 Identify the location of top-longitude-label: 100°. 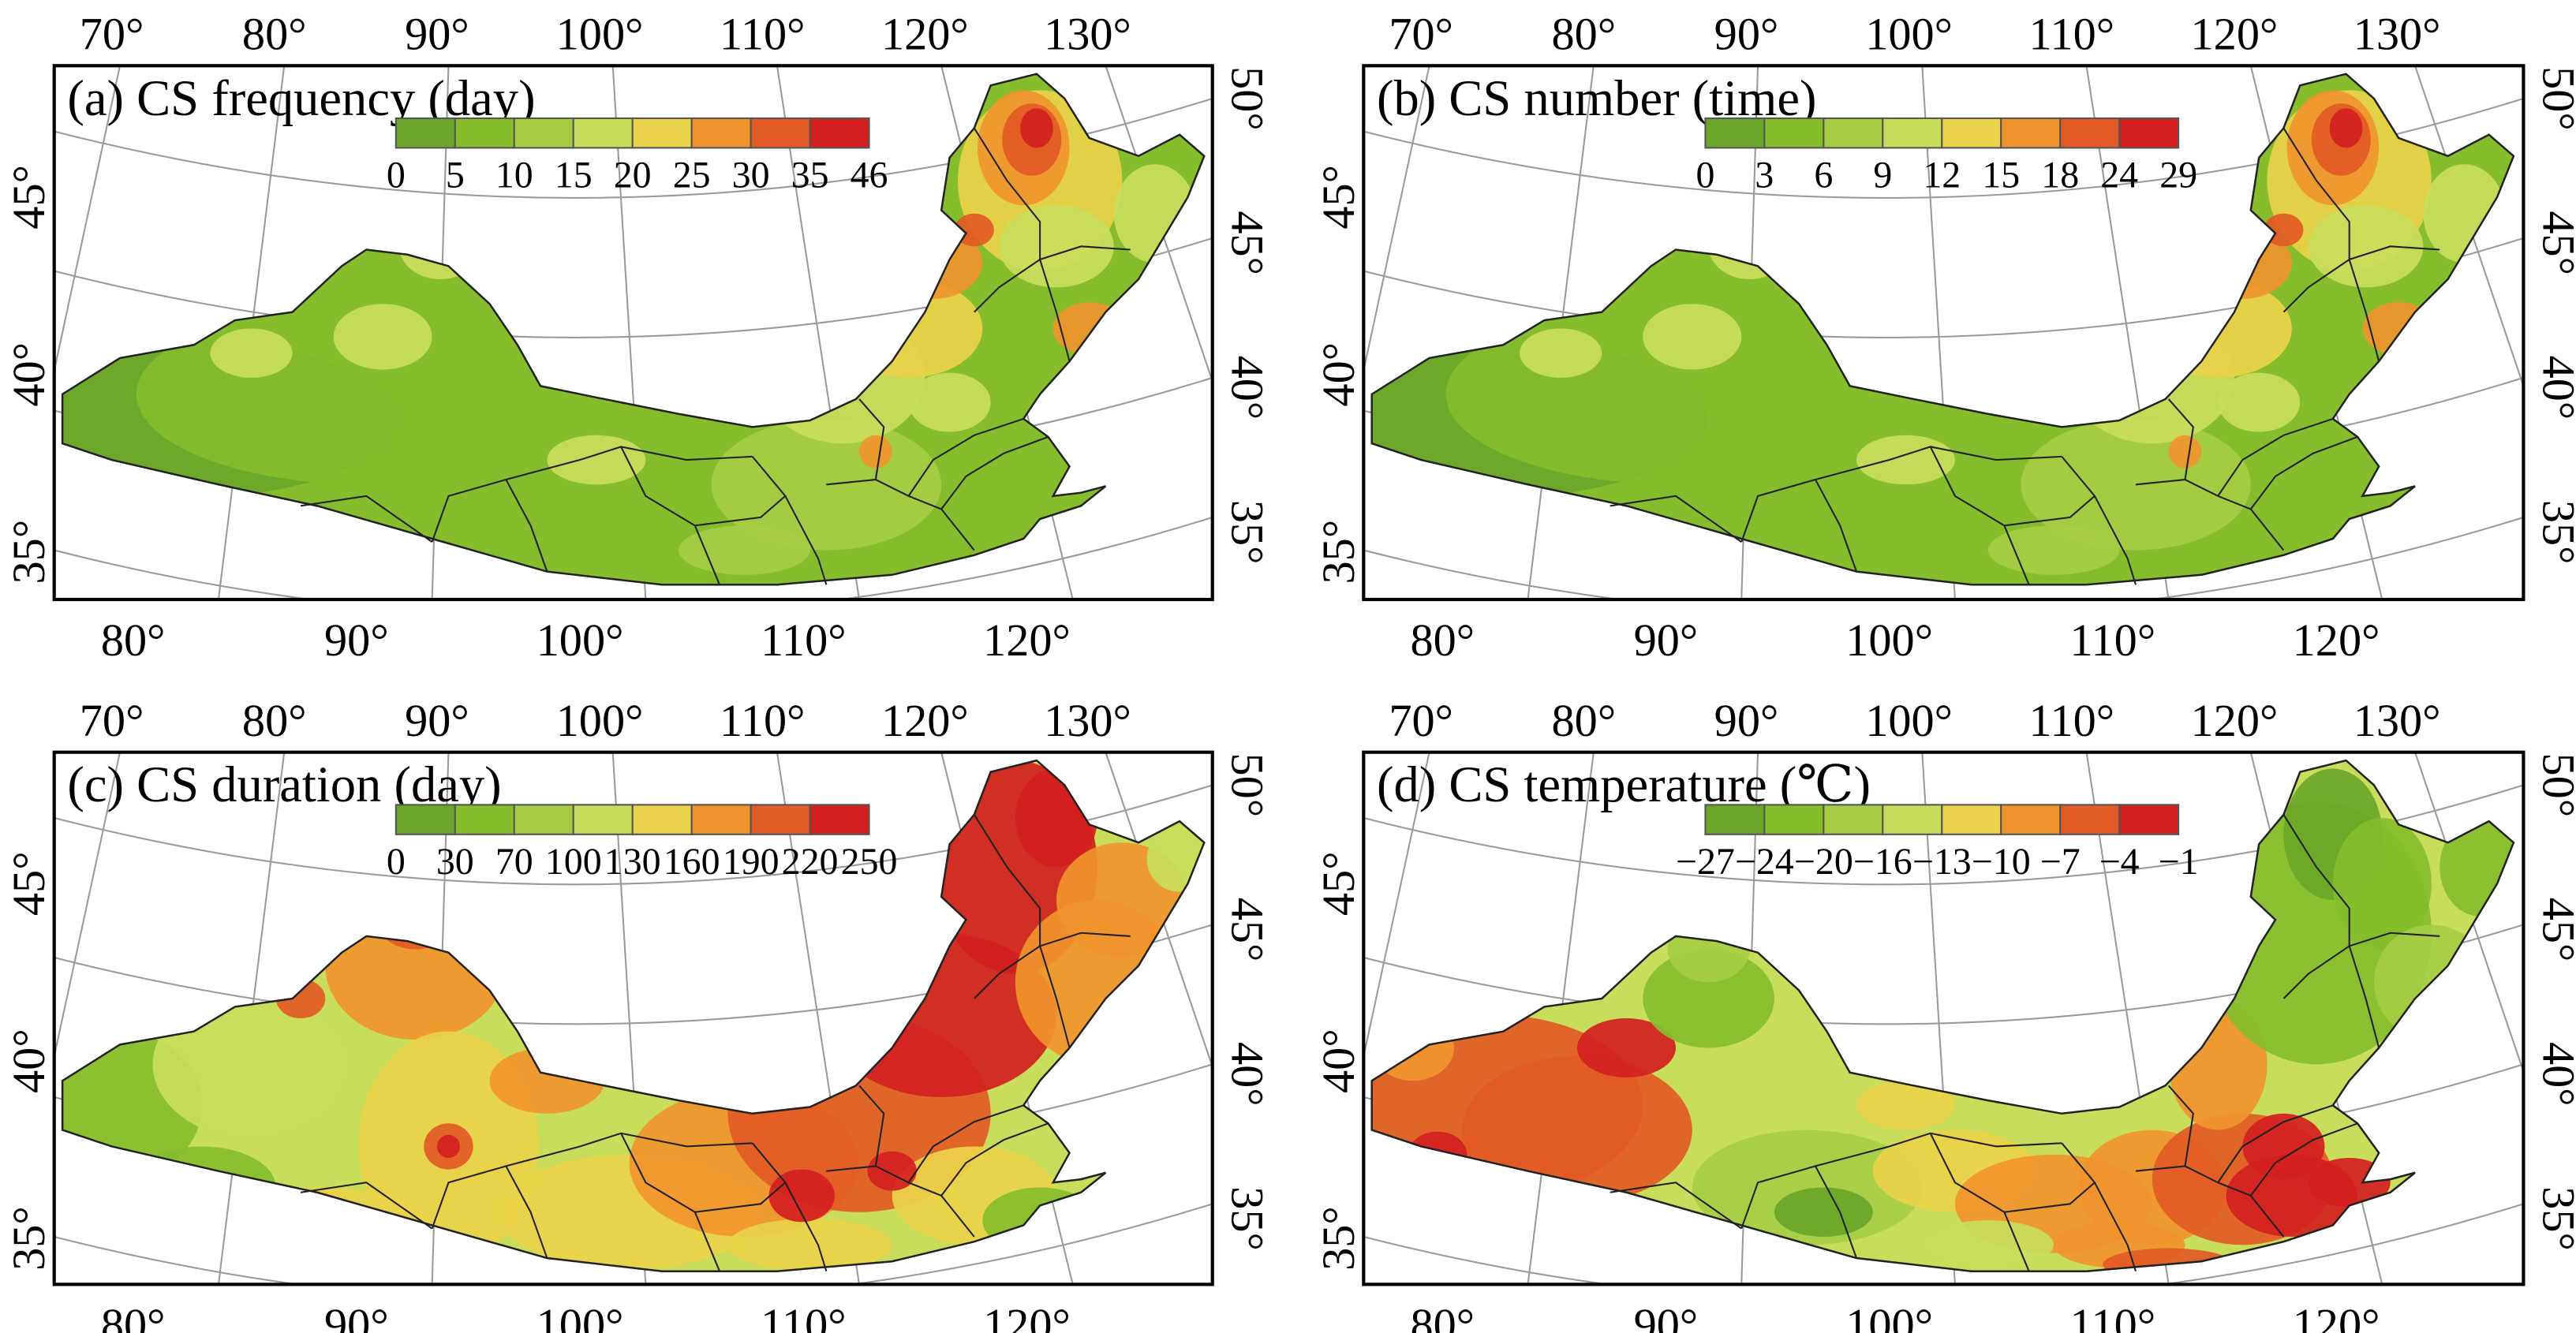
(1909, 720).